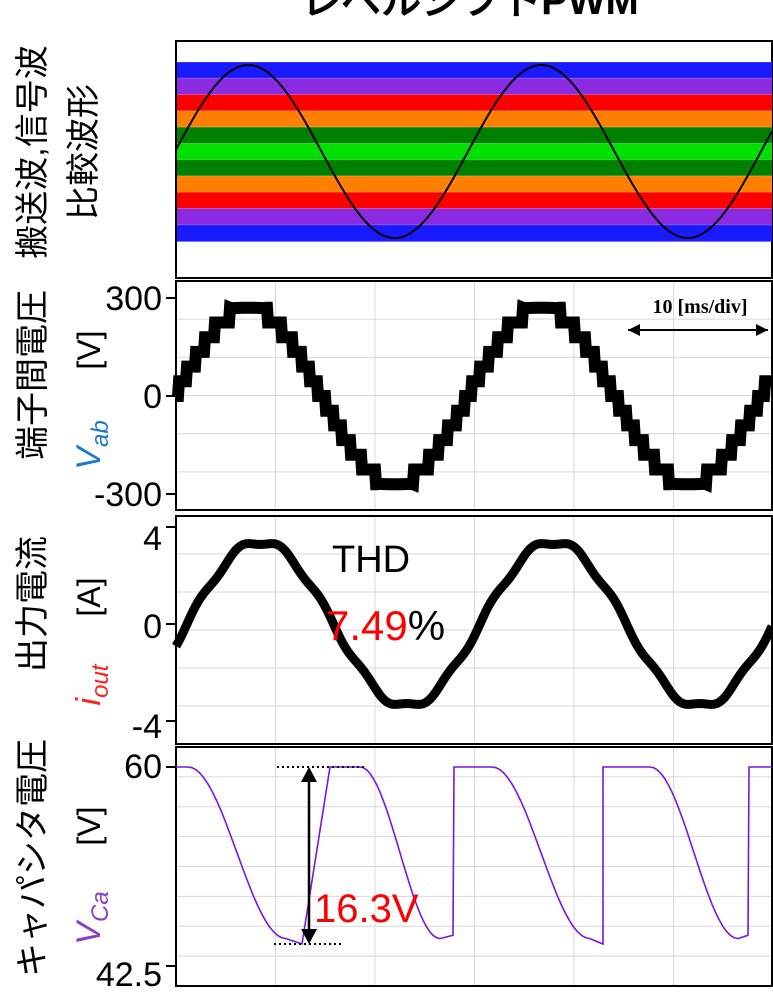 This screenshot has height=1003, width=773. Describe the element at coordinates (470, 11) in the screenshot. I see `figure-title: レベルシフトPWM` at that location.